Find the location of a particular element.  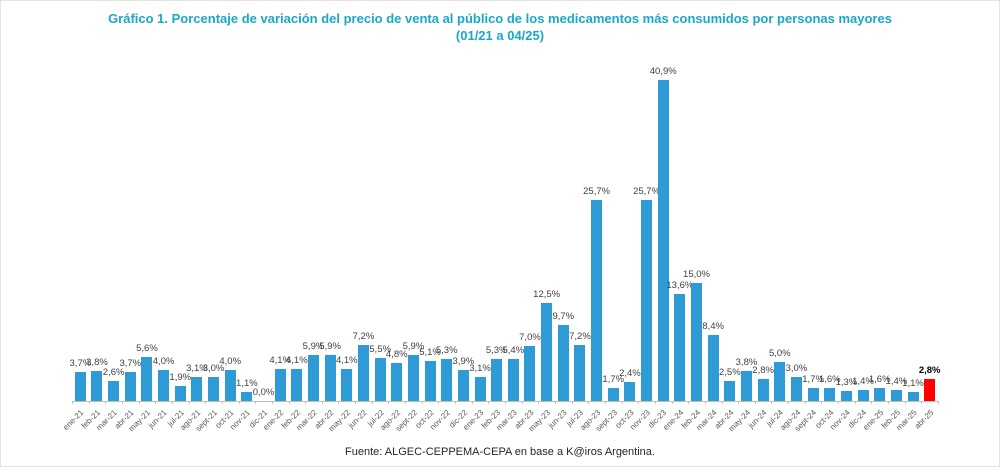

bar-value-label: 5,5% is located at coordinates (380, 349).